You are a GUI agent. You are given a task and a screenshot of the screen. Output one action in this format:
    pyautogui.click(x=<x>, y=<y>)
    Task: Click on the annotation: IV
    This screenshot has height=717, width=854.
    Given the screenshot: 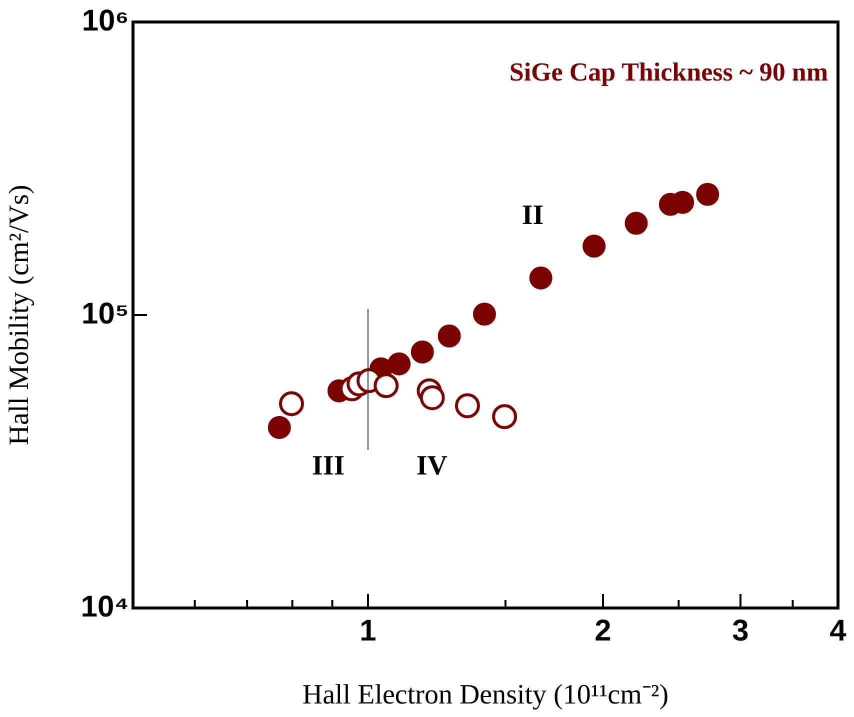 What is the action you would take?
    pyautogui.click(x=432, y=466)
    